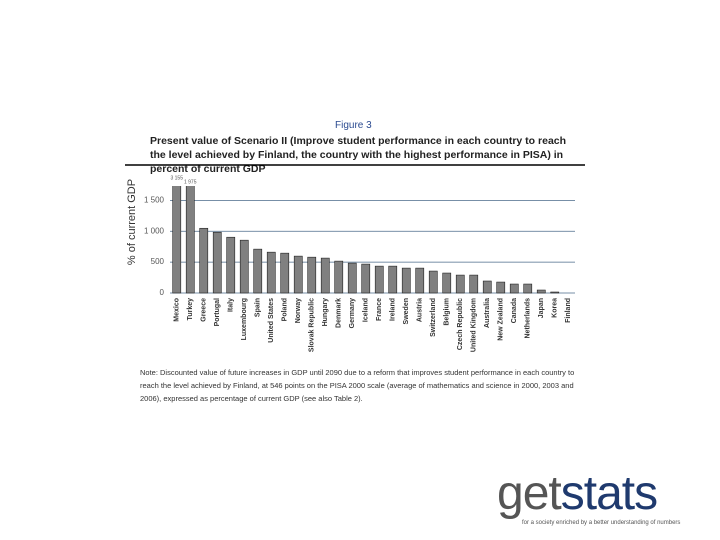 Image resolution: width=720 pixels, height=540 pixels. I want to click on x-tick-label: Czech Republic, so click(460, 324).